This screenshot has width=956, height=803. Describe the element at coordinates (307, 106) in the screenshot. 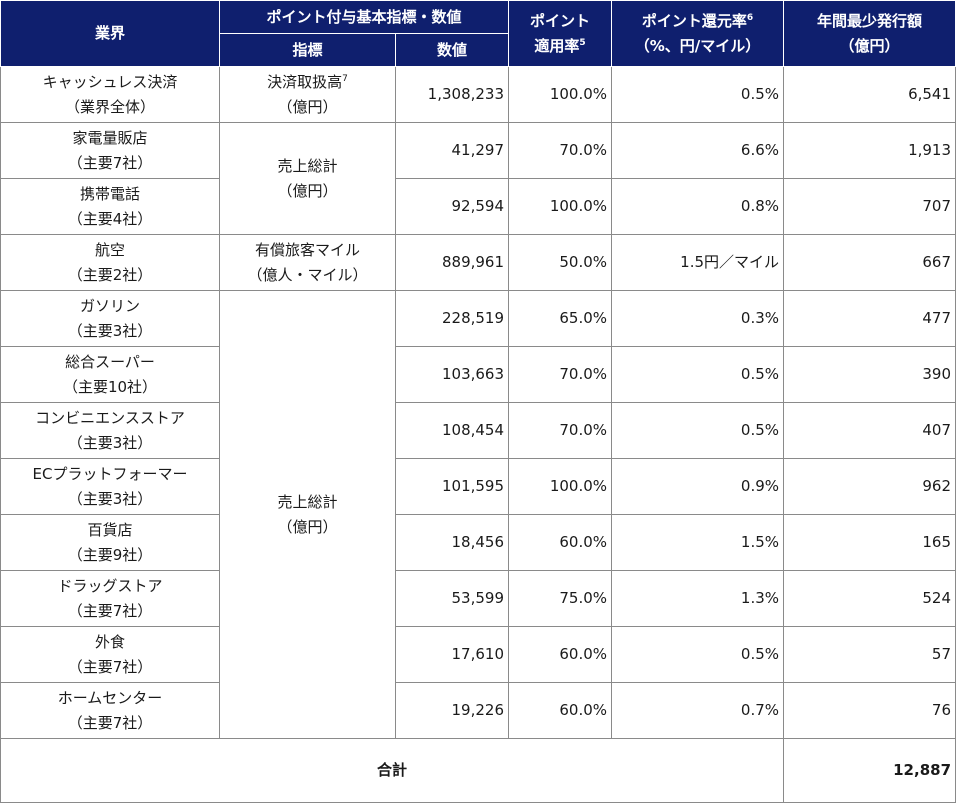

I see `metric-settlement-unit: （億円）` at that location.